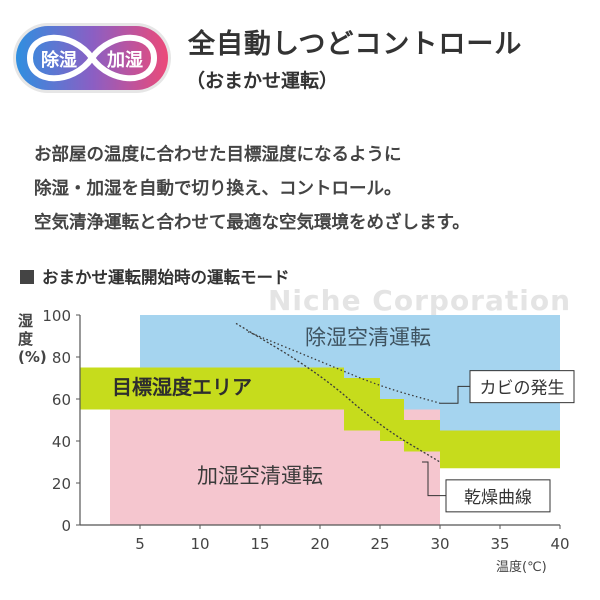 The height and width of the screenshot is (600, 600). I want to click on y-tick-label: 80, so click(61, 358).